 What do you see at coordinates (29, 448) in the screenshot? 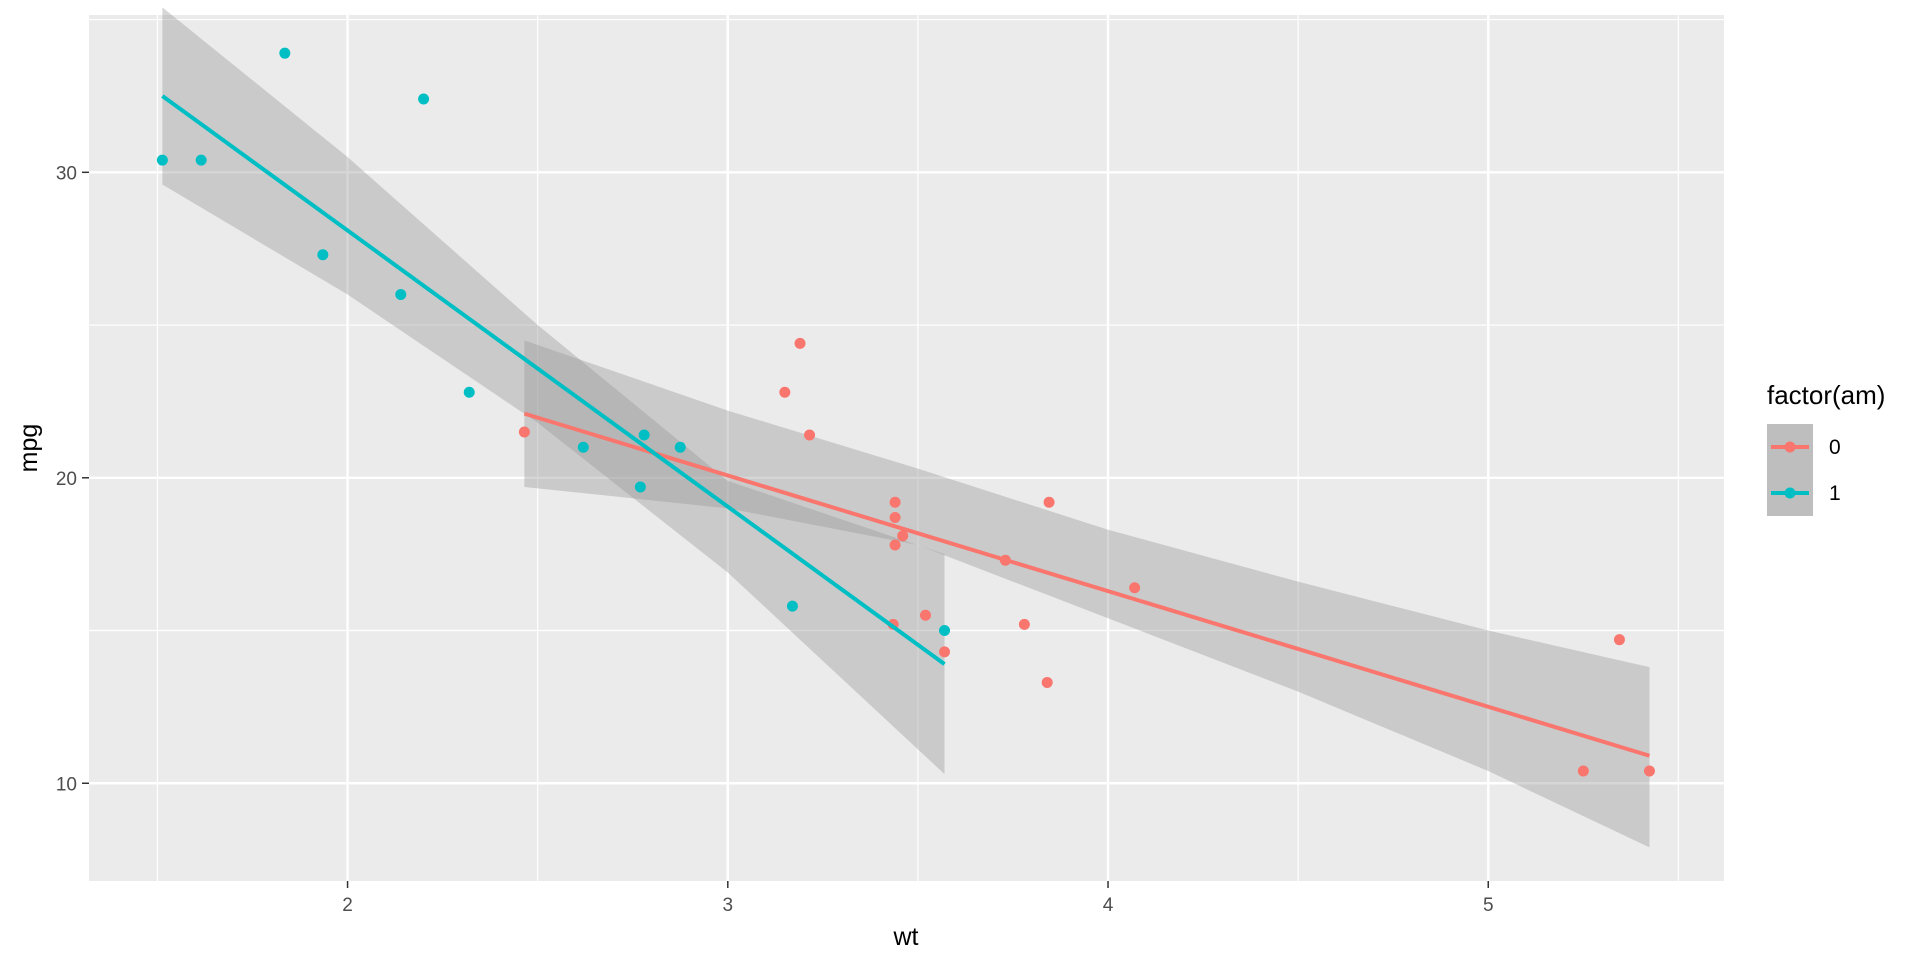
I see `y-axis-title: mpg` at bounding box center [29, 448].